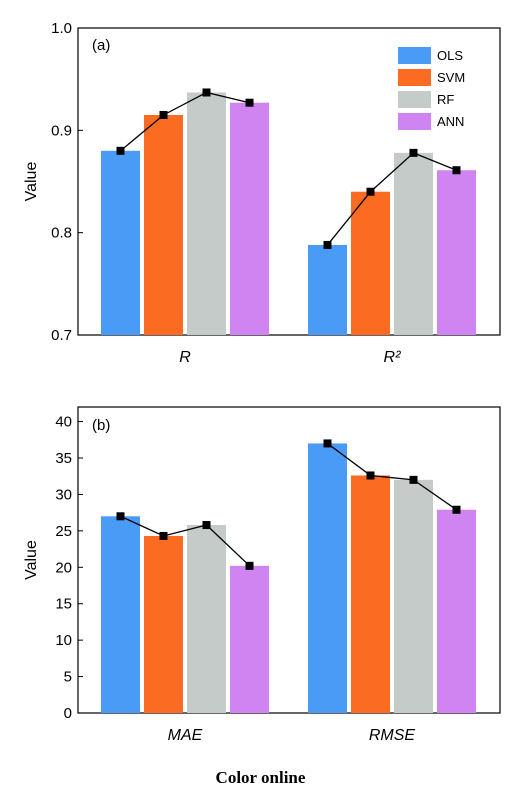 This screenshot has height=803, width=521. What do you see at coordinates (414, 55) in the screenshot?
I see `legend-swatch-ols` at bounding box center [414, 55].